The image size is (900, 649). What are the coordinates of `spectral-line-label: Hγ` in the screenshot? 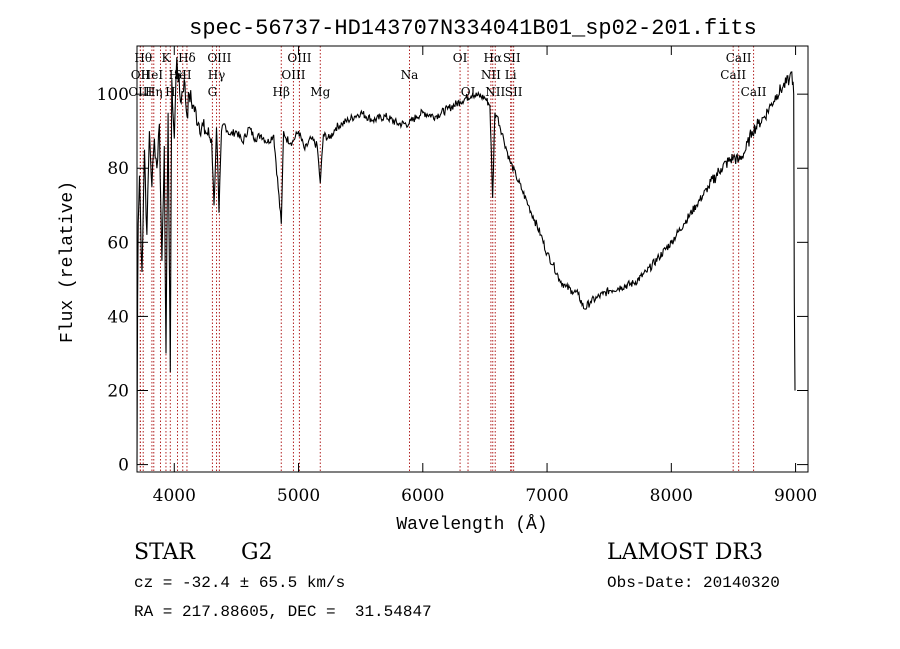 It's located at (217, 75).